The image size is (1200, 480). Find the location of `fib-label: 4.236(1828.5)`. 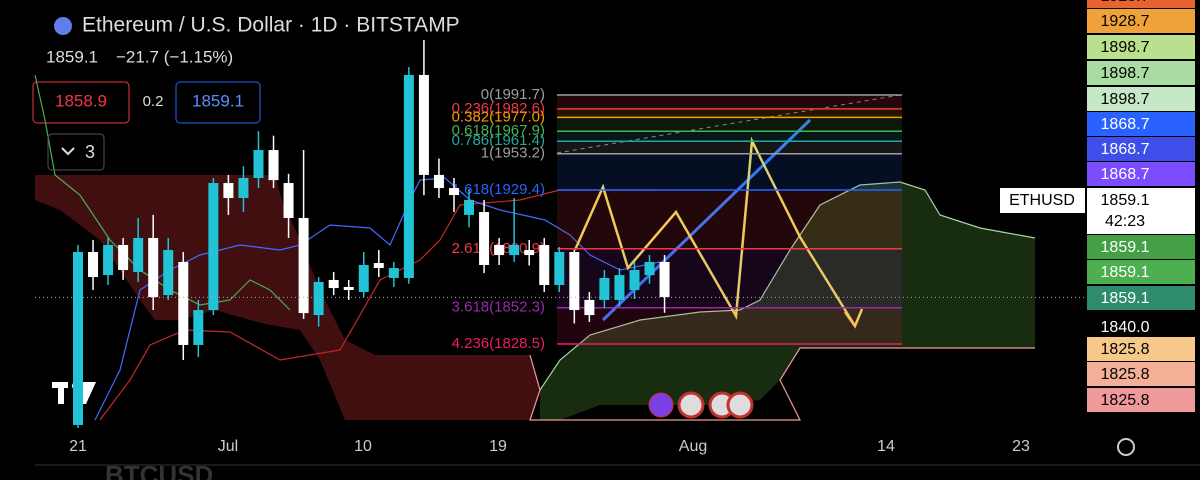

fib-label: 4.236(1828.5) is located at coordinates (498, 343).